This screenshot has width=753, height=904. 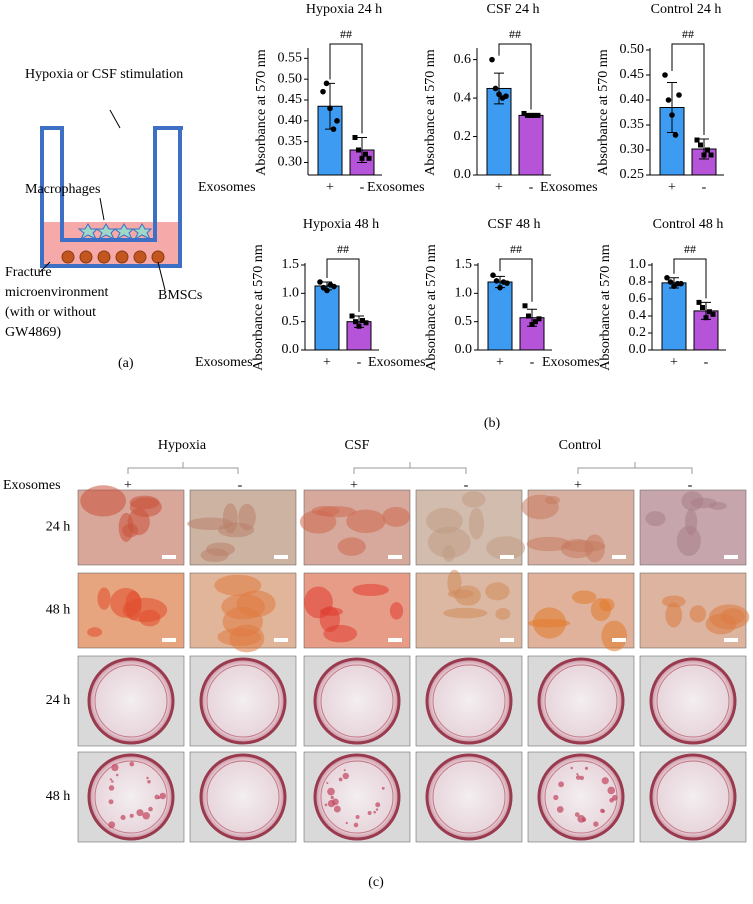 What do you see at coordinates (492, 423) in the screenshot?
I see `panel-label: (b)` at bounding box center [492, 423].